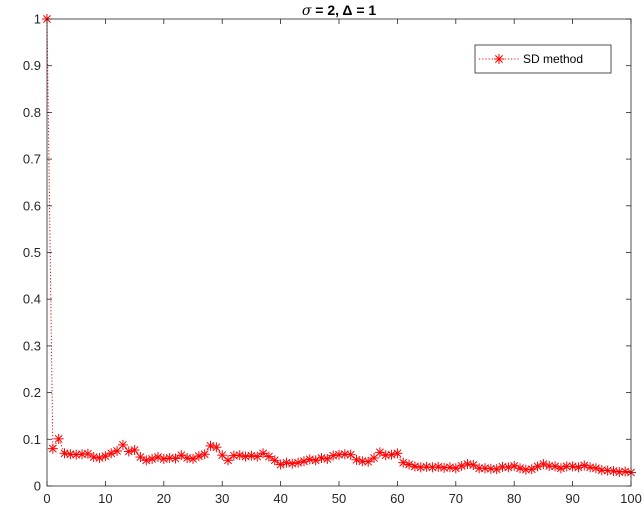 This screenshot has height=518, width=644. What do you see at coordinates (456, 498) in the screenshot?
I see `x-tick-label: 70` at bounding box center [456, 498].